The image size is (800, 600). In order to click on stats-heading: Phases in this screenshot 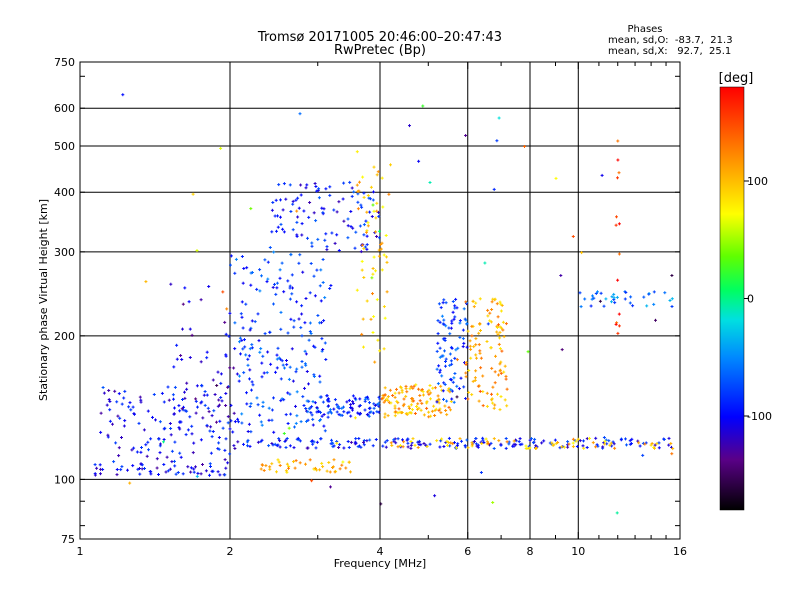, I will do `click(644, 29)`.